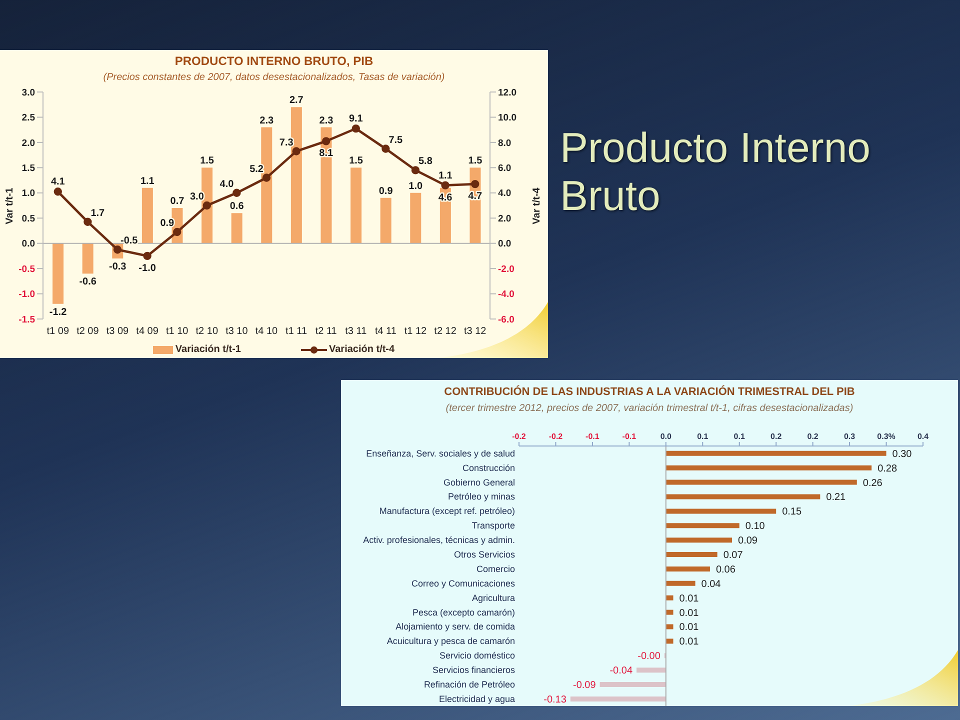 The image size is (960, 720). Describe the element at coordinates (257, 169) in the screenshot. I see `data-label: 5.2` at that location.